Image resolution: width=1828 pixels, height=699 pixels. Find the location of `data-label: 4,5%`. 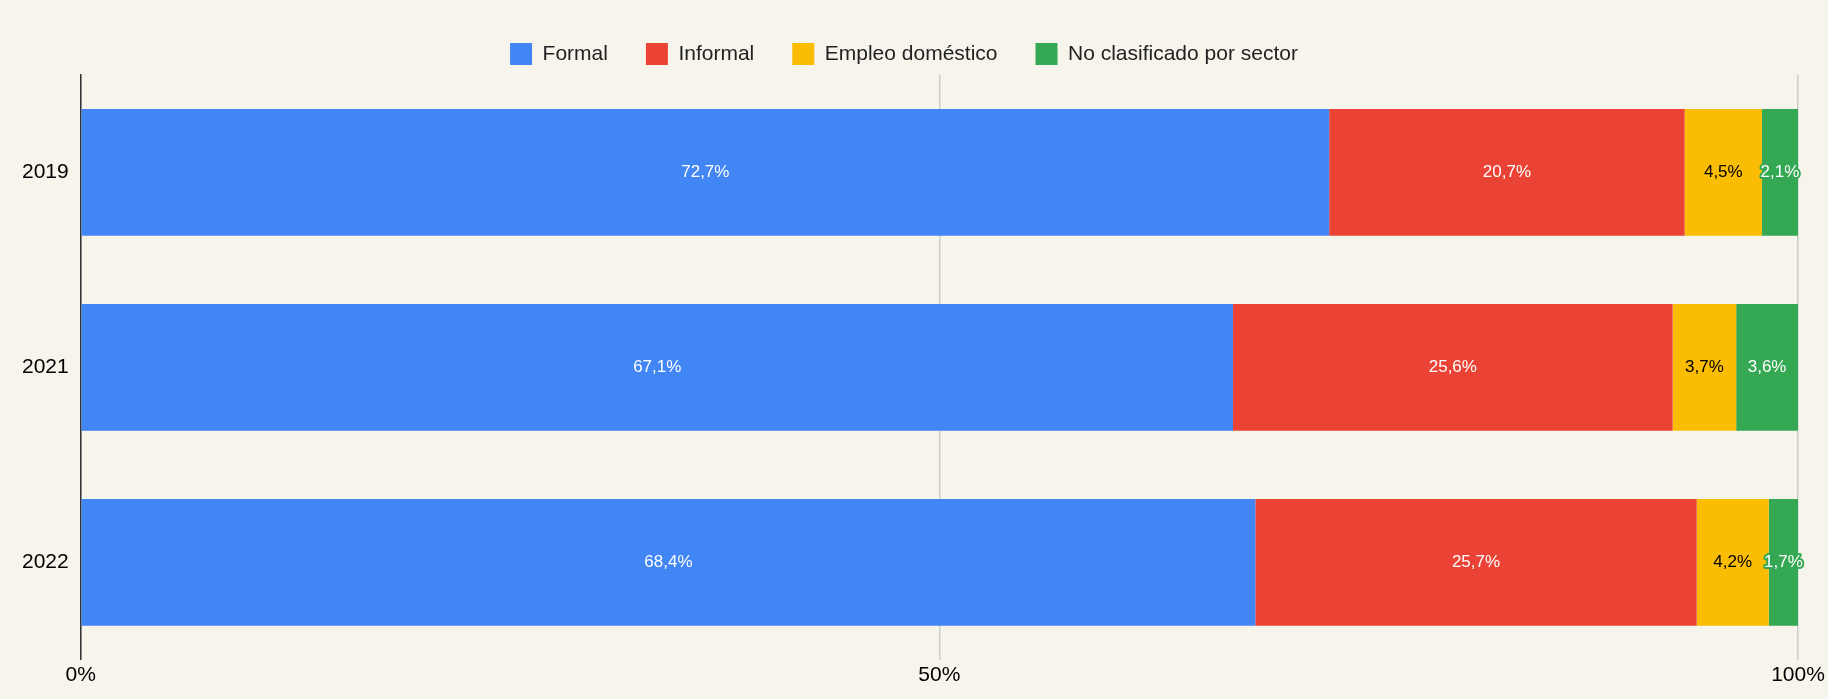

data-label: 4,5% is located at coordinates (1723, 172).